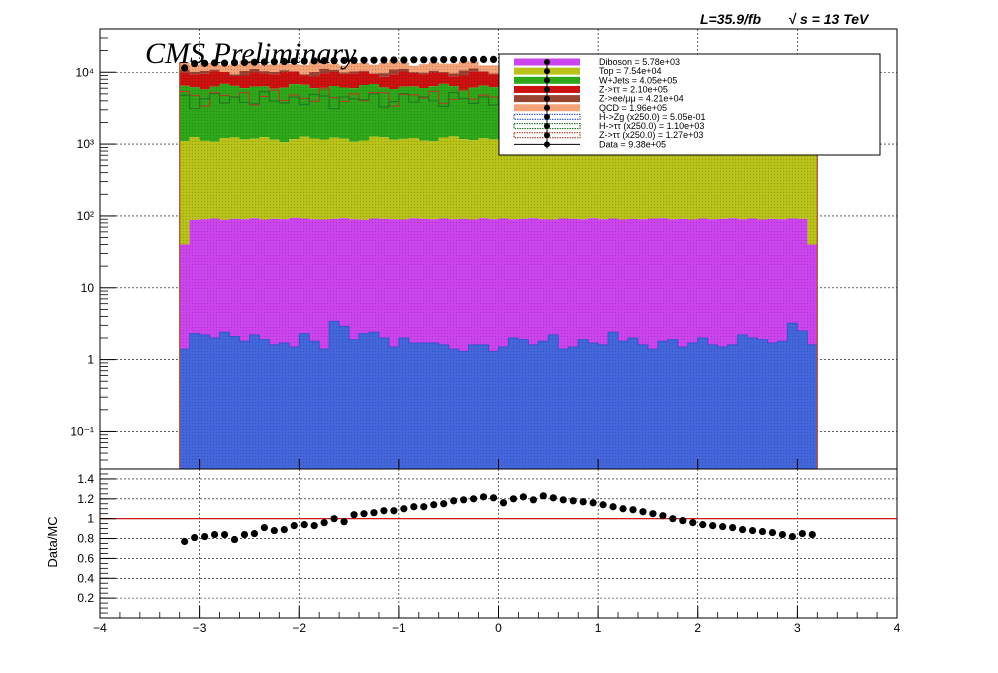 This screenshot has height=673, width=998. Describe the element at coordinates (498, 190) in the screenshot. I see `top-band-hatch` at that location.